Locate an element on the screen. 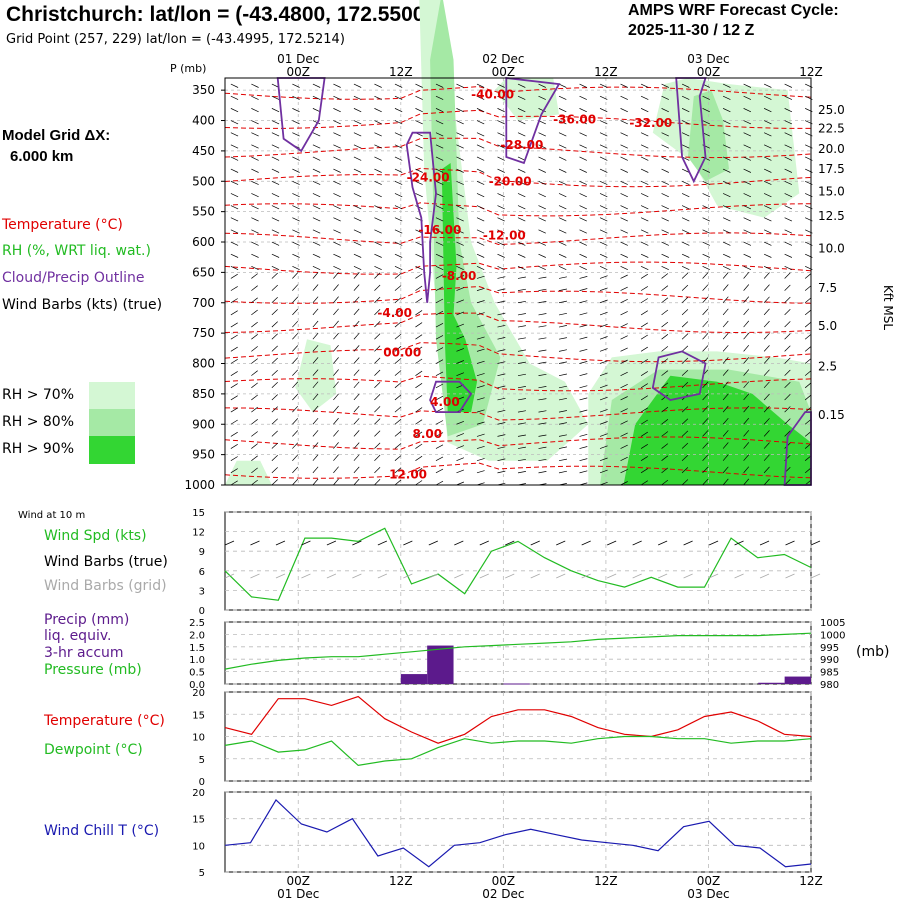 Image resolution: width=900 pixels, height=900 pixels. y-tick-label: 6 is located at coordinates (202, 572).